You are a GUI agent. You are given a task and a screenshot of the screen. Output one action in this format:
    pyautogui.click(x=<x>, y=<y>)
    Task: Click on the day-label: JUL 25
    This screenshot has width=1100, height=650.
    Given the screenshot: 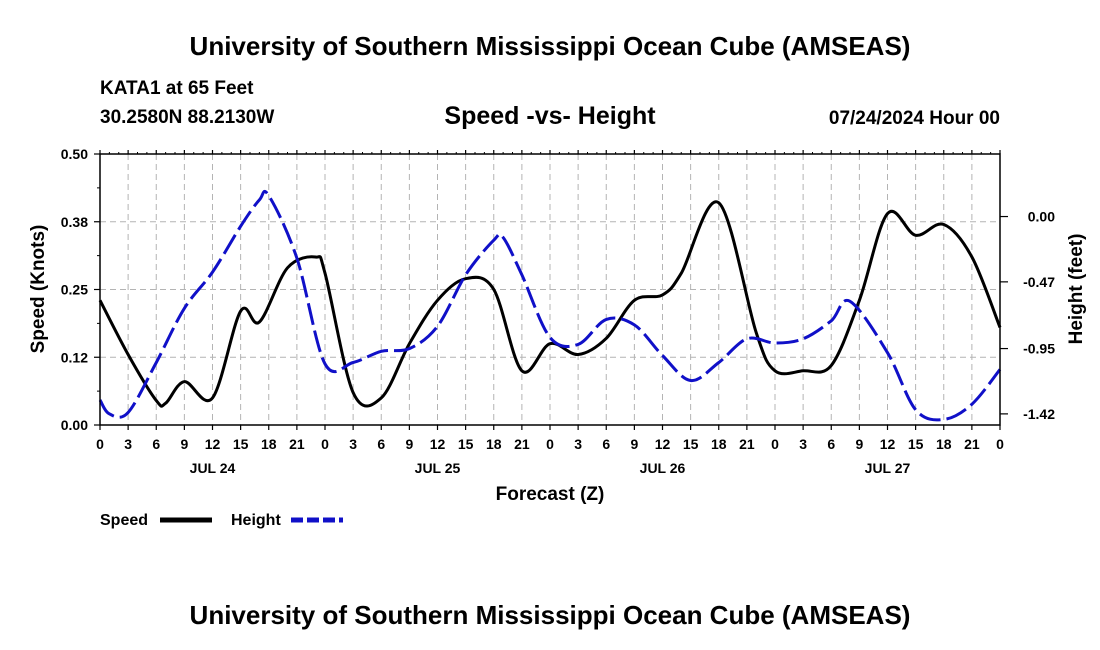 What is the action you would take?
    pyautogui.click(x=438, y=468)
    